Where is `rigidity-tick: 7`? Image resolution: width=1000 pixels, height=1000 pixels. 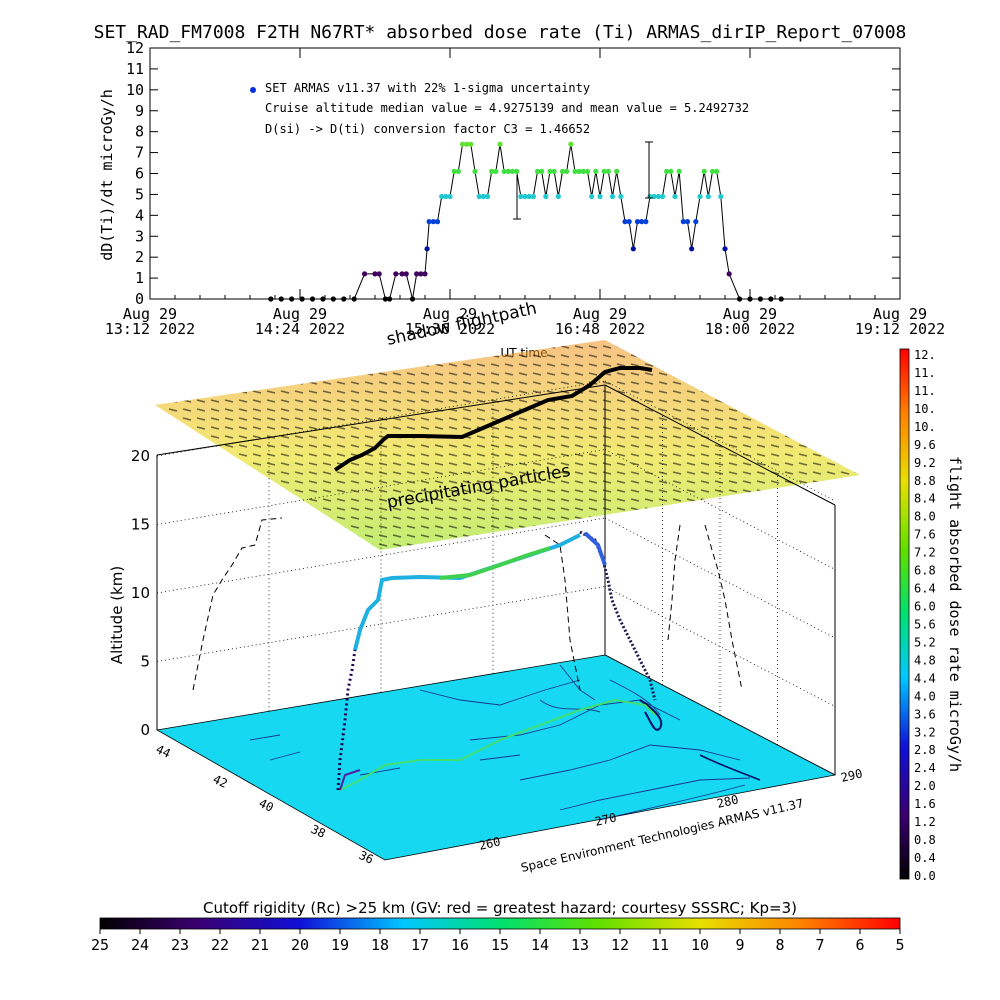
rigidity-tick: 7 is located at coordinates (819, 945).